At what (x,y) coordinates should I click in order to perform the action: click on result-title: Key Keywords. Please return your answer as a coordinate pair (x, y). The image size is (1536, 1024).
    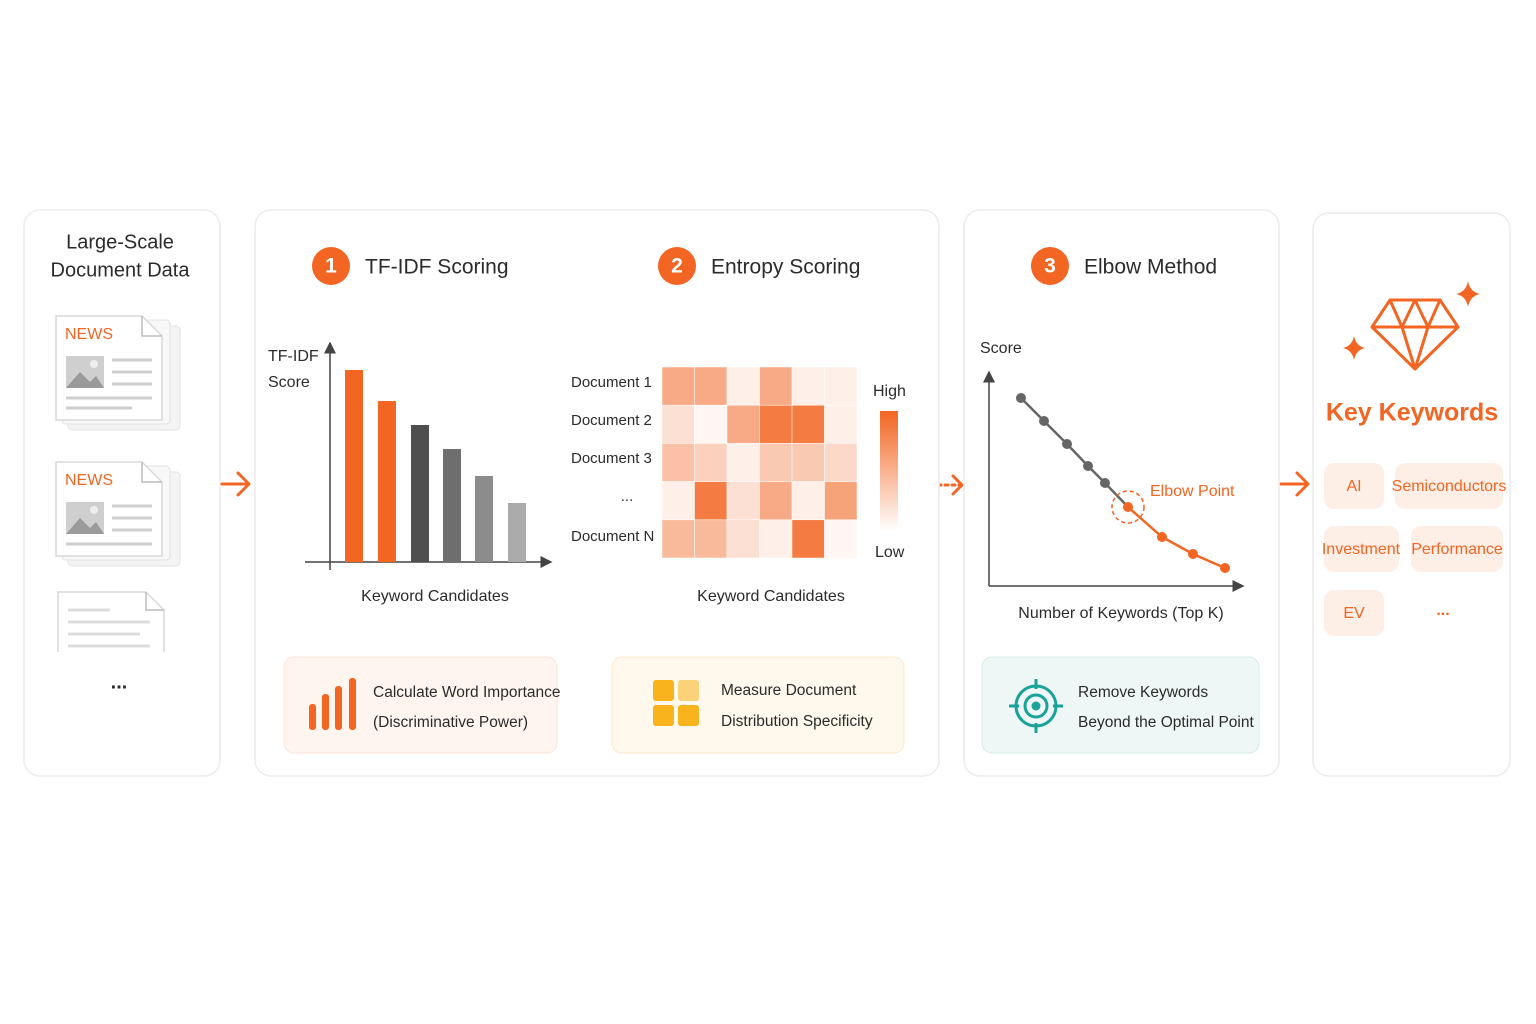
    Looking at the image, I should click on (1412, 413).